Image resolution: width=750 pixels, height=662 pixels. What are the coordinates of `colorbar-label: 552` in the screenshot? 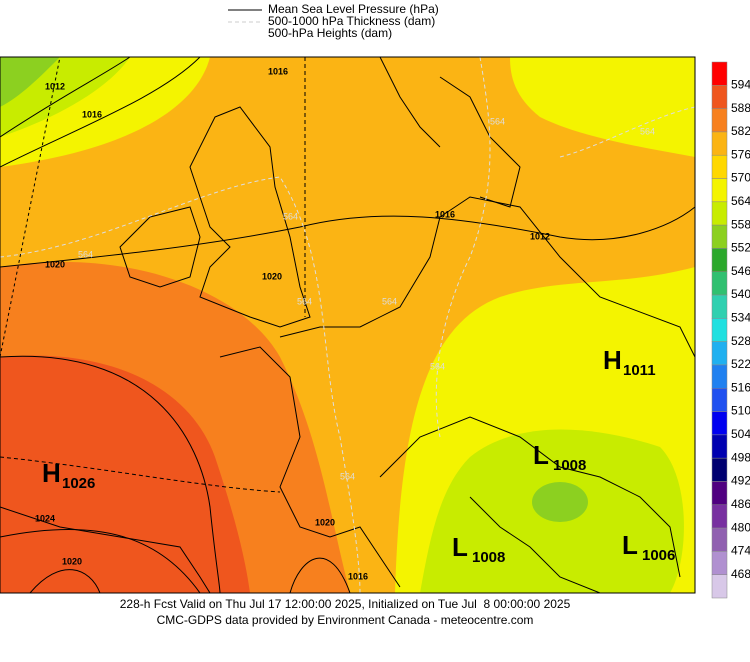 It's located at (740, 248).